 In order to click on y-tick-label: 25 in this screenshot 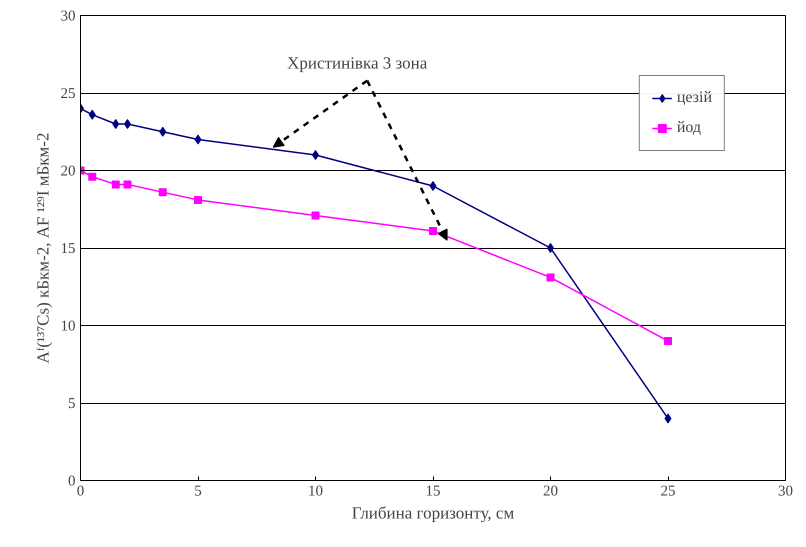, I will do `click(68, 94)`.